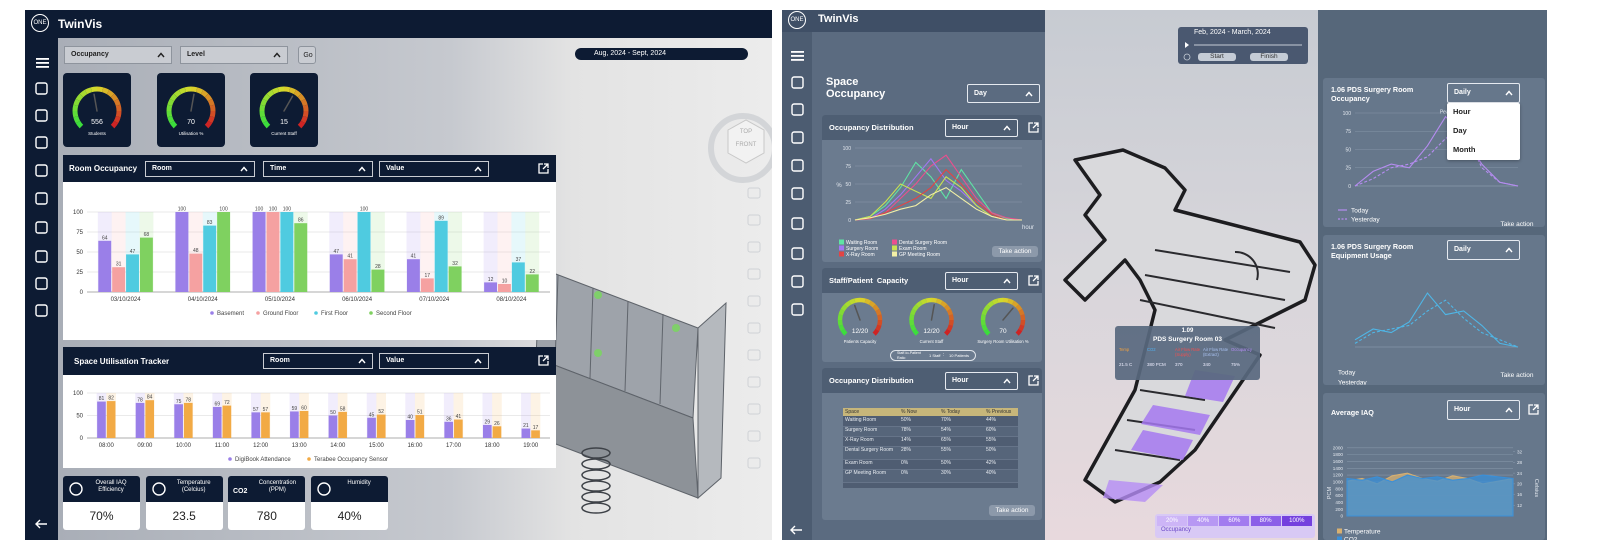  I want to click on export-icon, so click(1533, 409).